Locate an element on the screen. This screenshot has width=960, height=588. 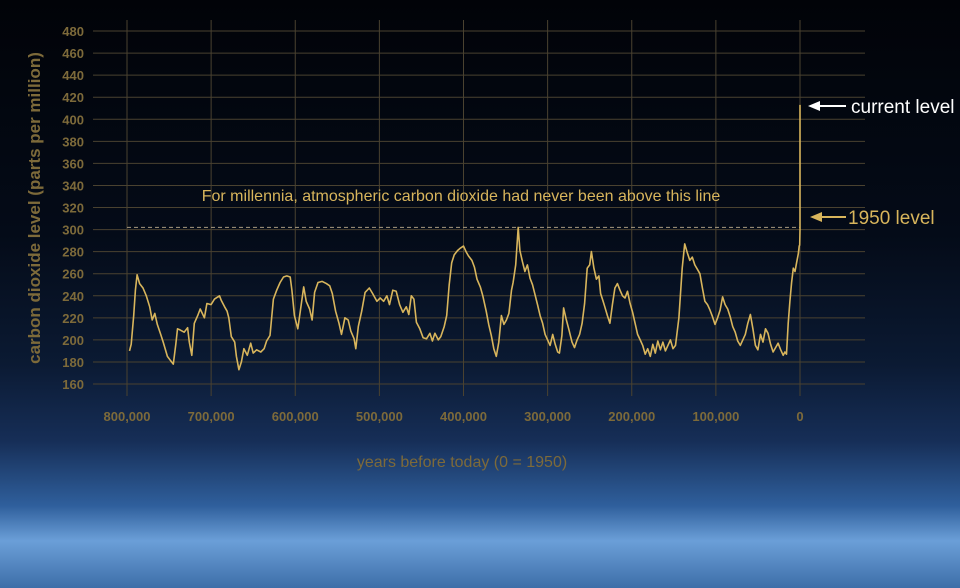
y-tick-label: 320 is located at coordinates (73, 208).